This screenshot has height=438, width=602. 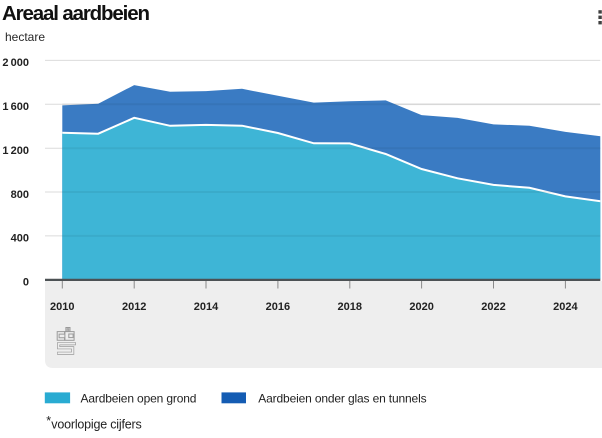 I want to click on svg-text: 800, so click(x=20, y=195).